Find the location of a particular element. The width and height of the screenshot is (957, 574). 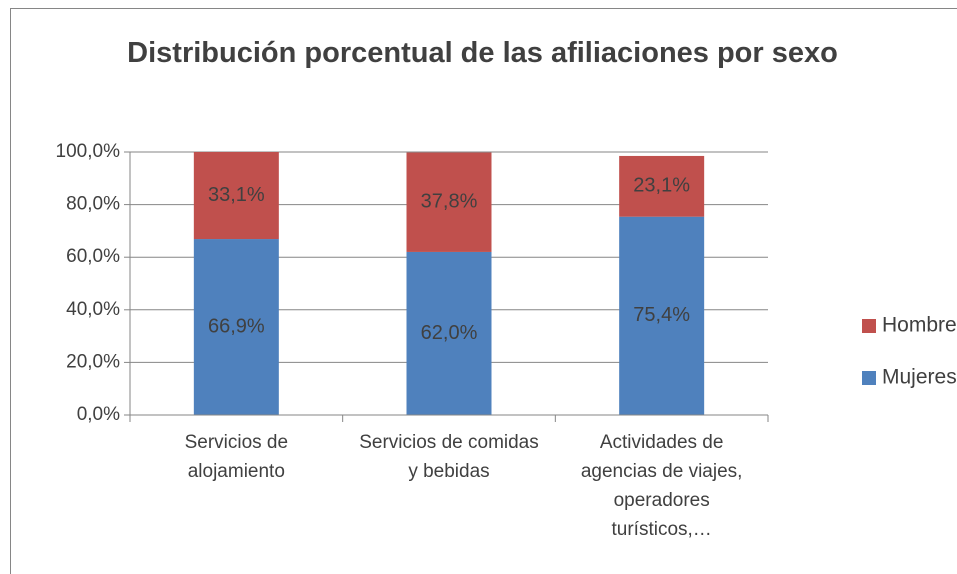

y-tick-label: 40,0% is located at coordinates (93, 309).